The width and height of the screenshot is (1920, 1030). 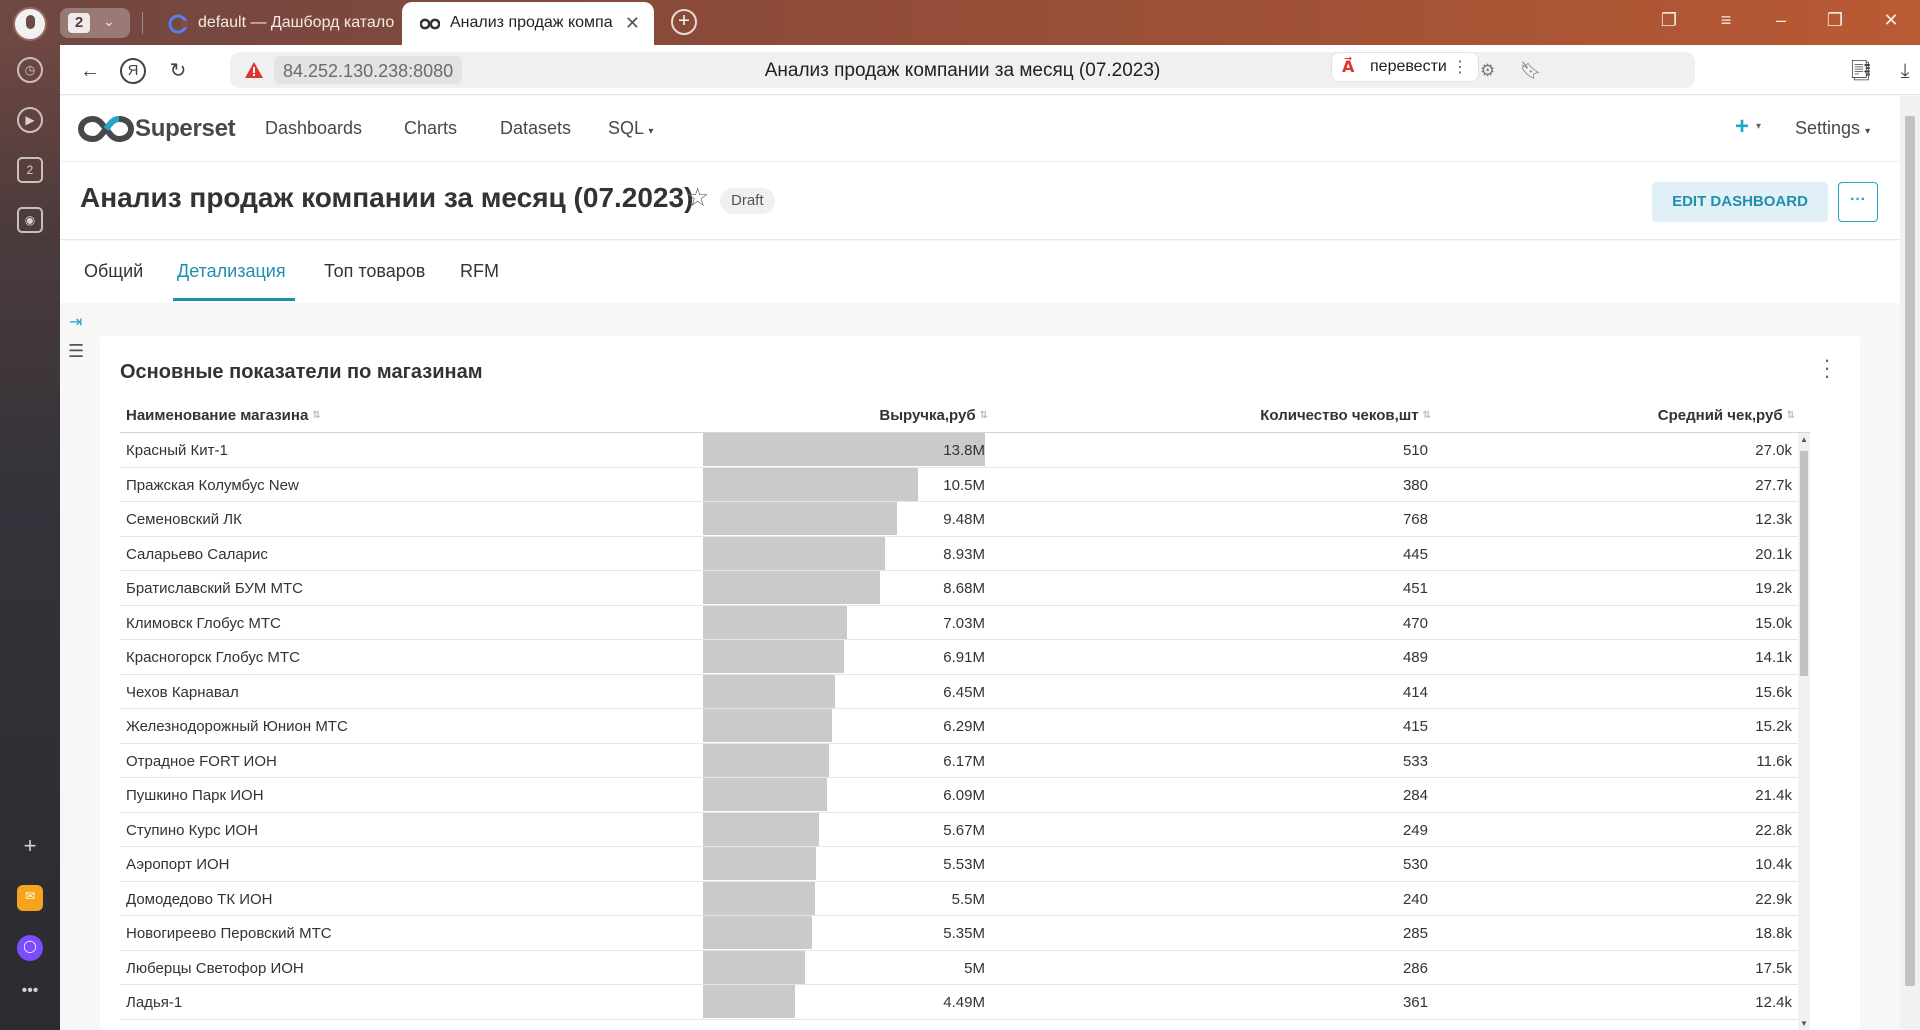 I want to click on tab-groups-button: 2 ⌄, so click(x=95, y=23).